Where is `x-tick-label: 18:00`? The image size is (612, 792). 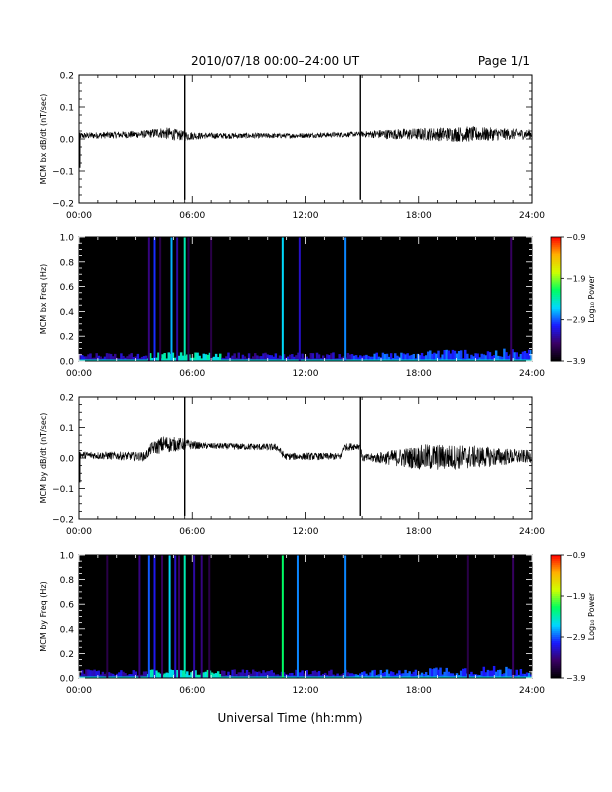 x-tick-label: 18:00 is located at coordinates (419, 691).